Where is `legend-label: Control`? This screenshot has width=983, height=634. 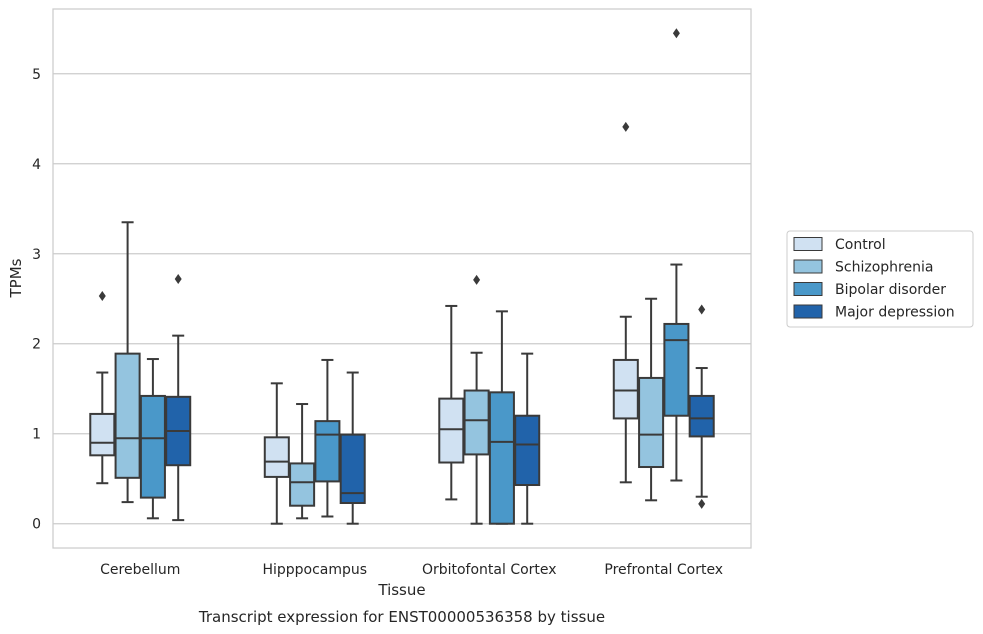
legend-label: Control is located at coordinates (860, 245).